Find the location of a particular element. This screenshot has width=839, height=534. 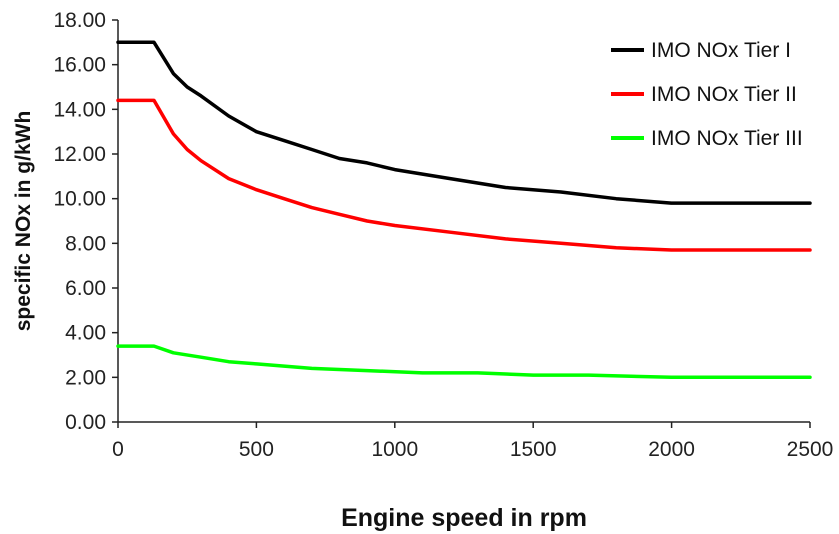

y-tick-label: 4.00 is located at coordinates (85, 333).